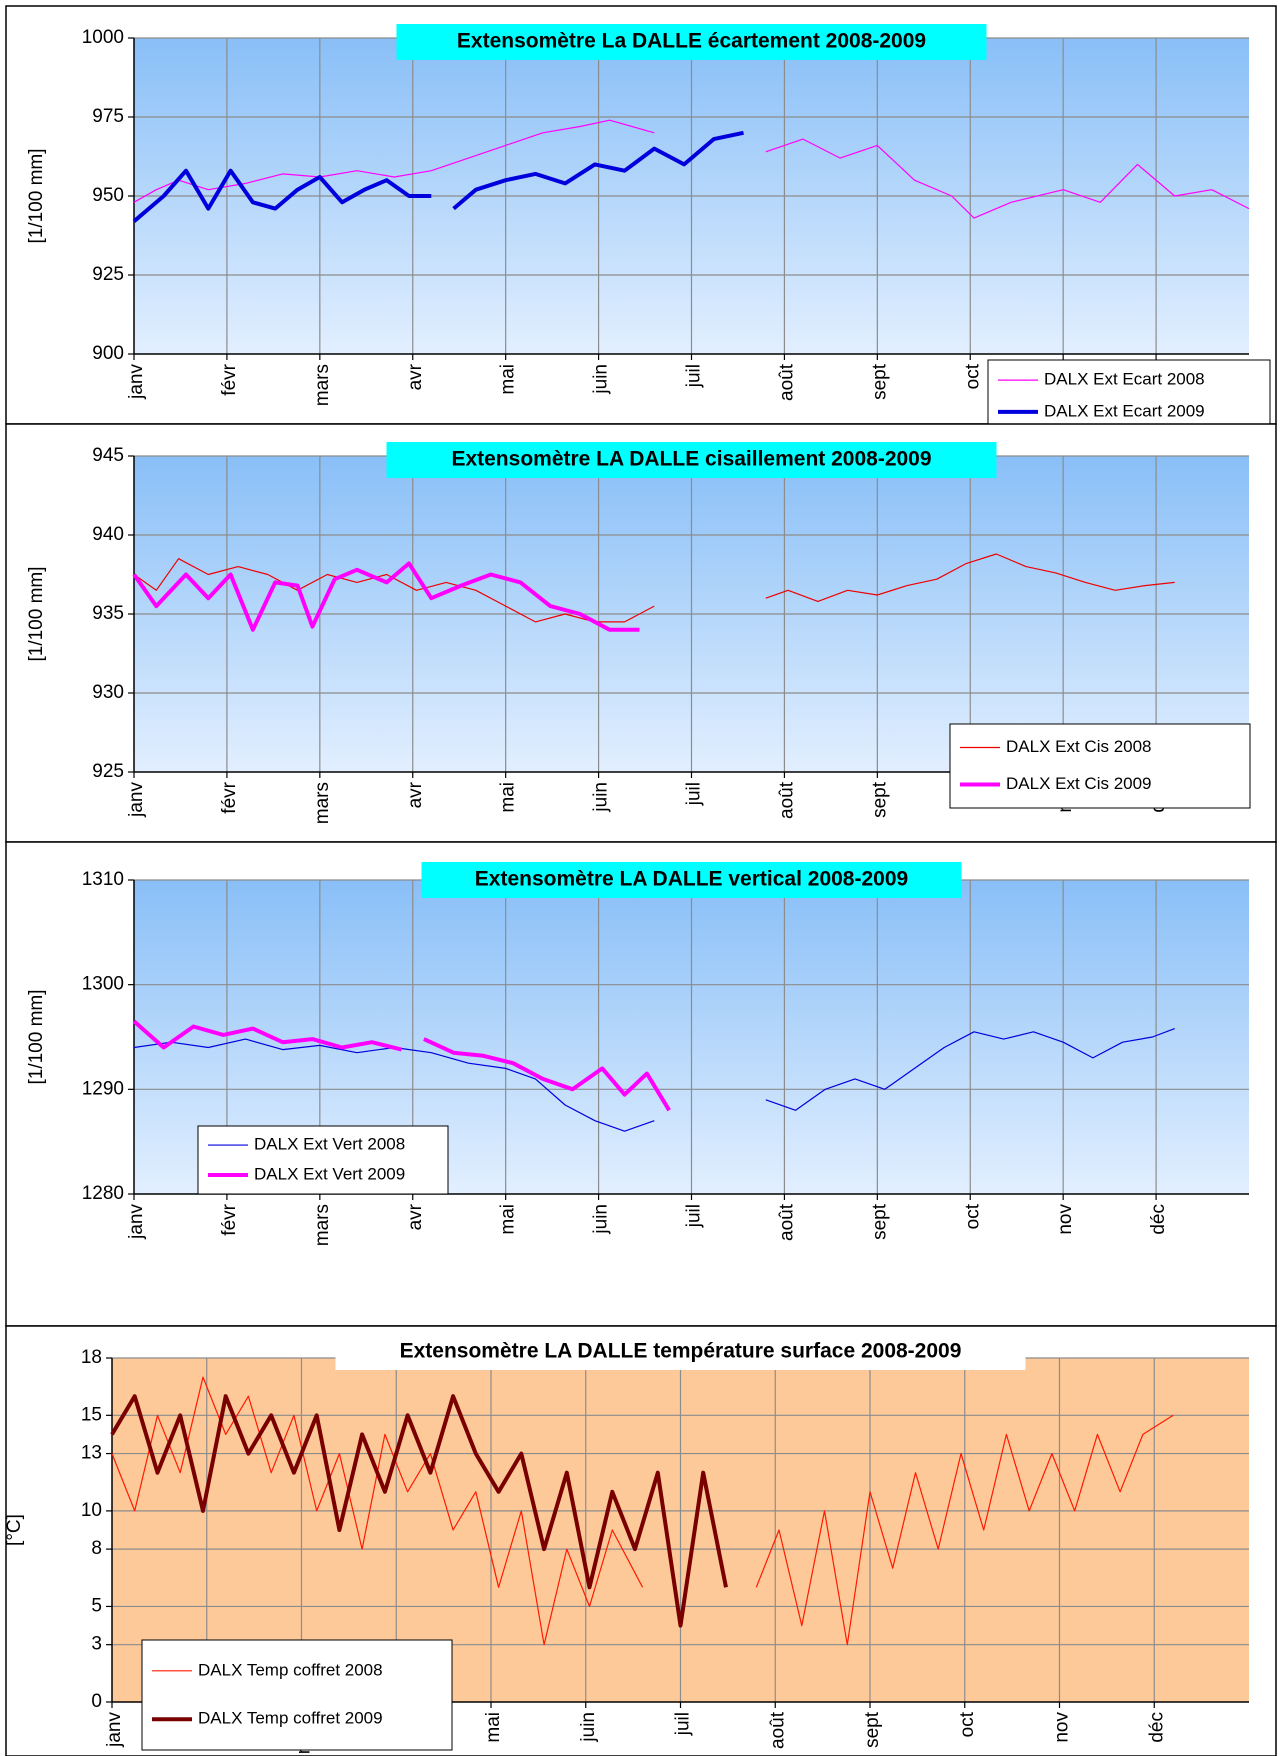 This screenshot has width=1282, height=1756. What do you see at coordinates (96, 1548) in the screenshot?
I see `y-tick-label: 8` at bounding box center [96, 1548].